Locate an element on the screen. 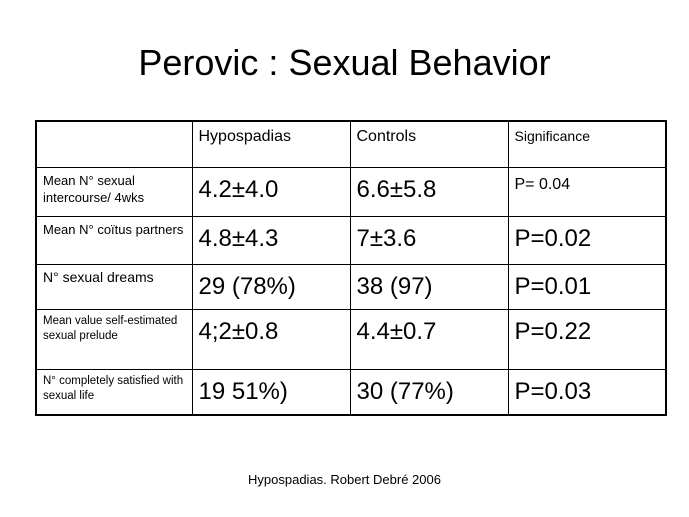 The height and width of the screenshot is (517, 689). row-label: N° sexual dreams is located at coordinates (114, 287).